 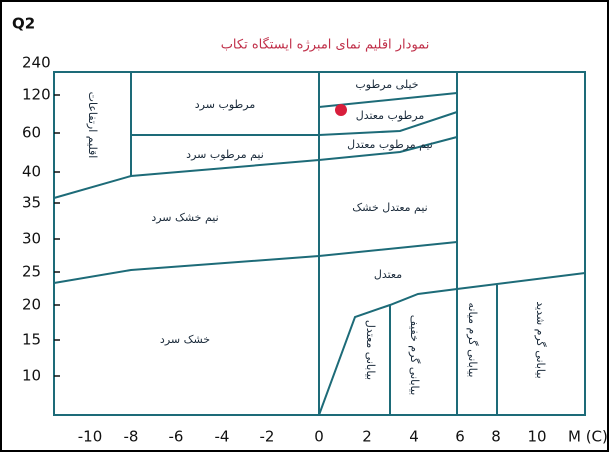 I want to click on region-label: نیم مرطوب سرد, so click(x=225, y=154).